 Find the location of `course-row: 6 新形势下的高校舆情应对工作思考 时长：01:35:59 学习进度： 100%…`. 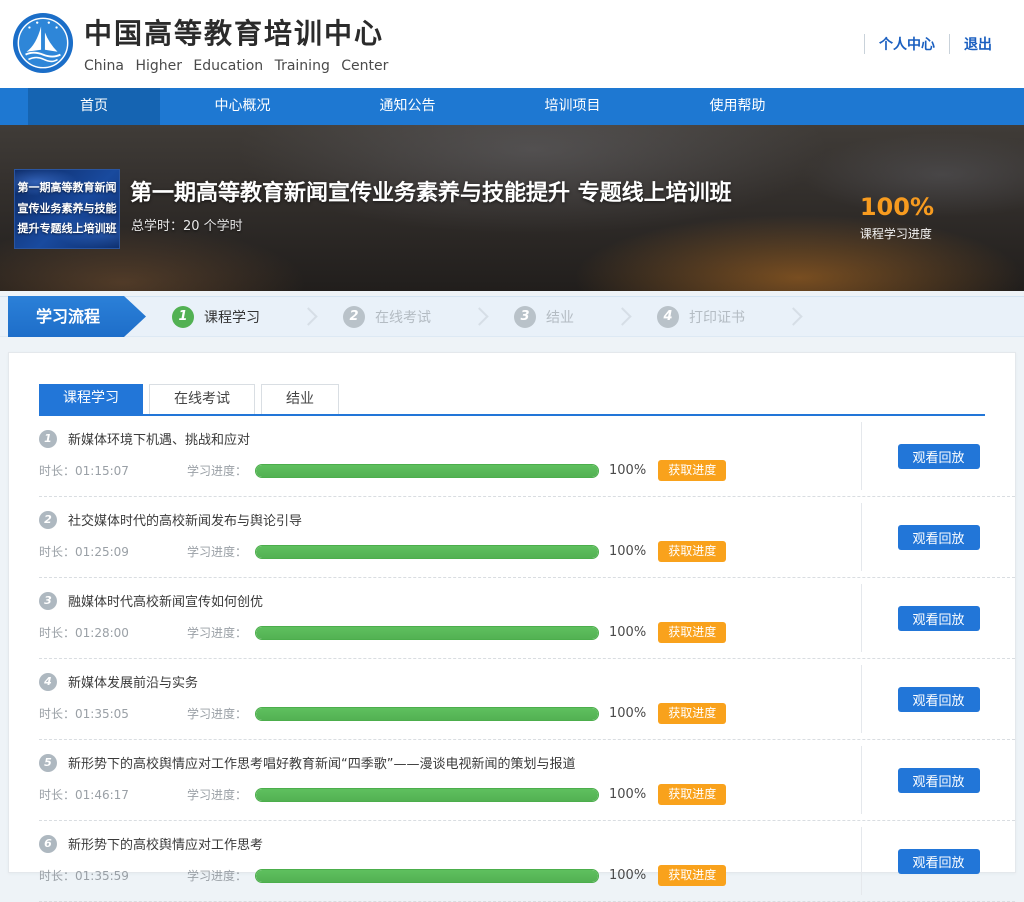

course-row: 6 新形势下的高校舆情应对工作思考 时长：01:35:59 学习进度： 100%… is located at coordinates (527, 861).